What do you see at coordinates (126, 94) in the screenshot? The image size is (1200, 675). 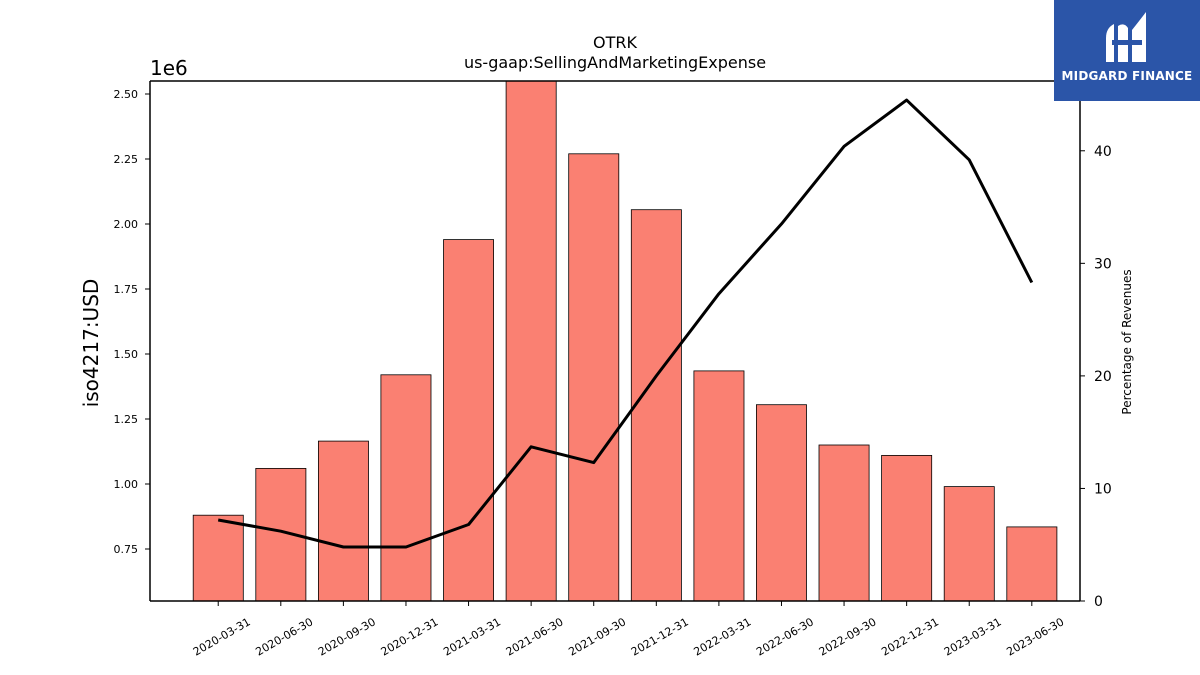 I see `y-tick-label: 2.50` at bounding box center [126, 94].